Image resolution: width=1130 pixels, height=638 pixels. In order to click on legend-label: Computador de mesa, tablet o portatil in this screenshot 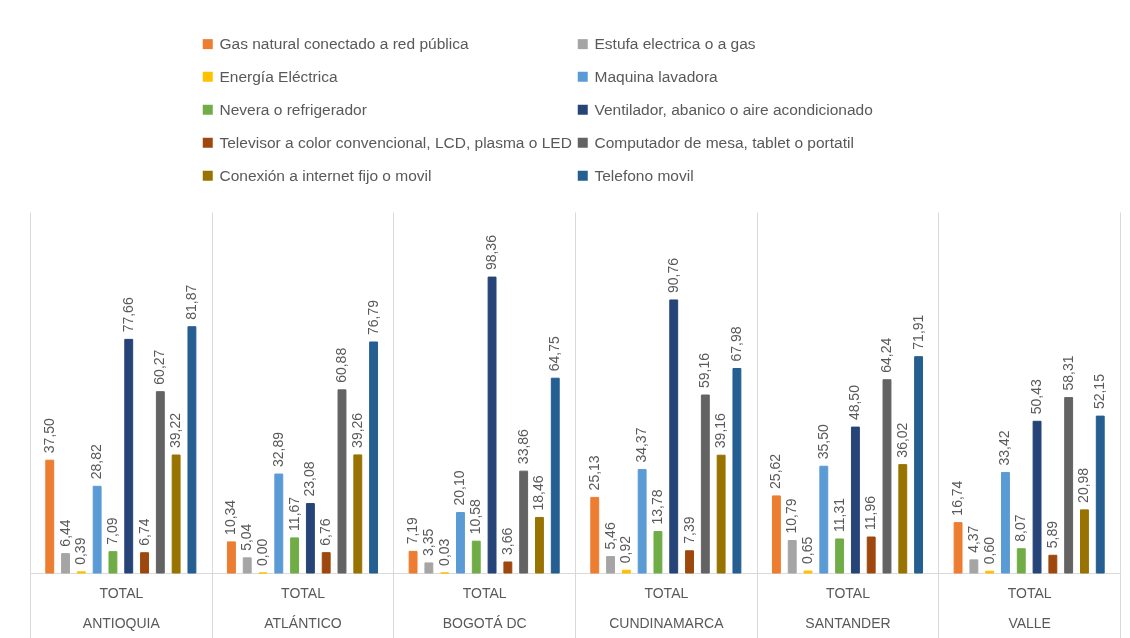, I will do `click(724, 142)`.